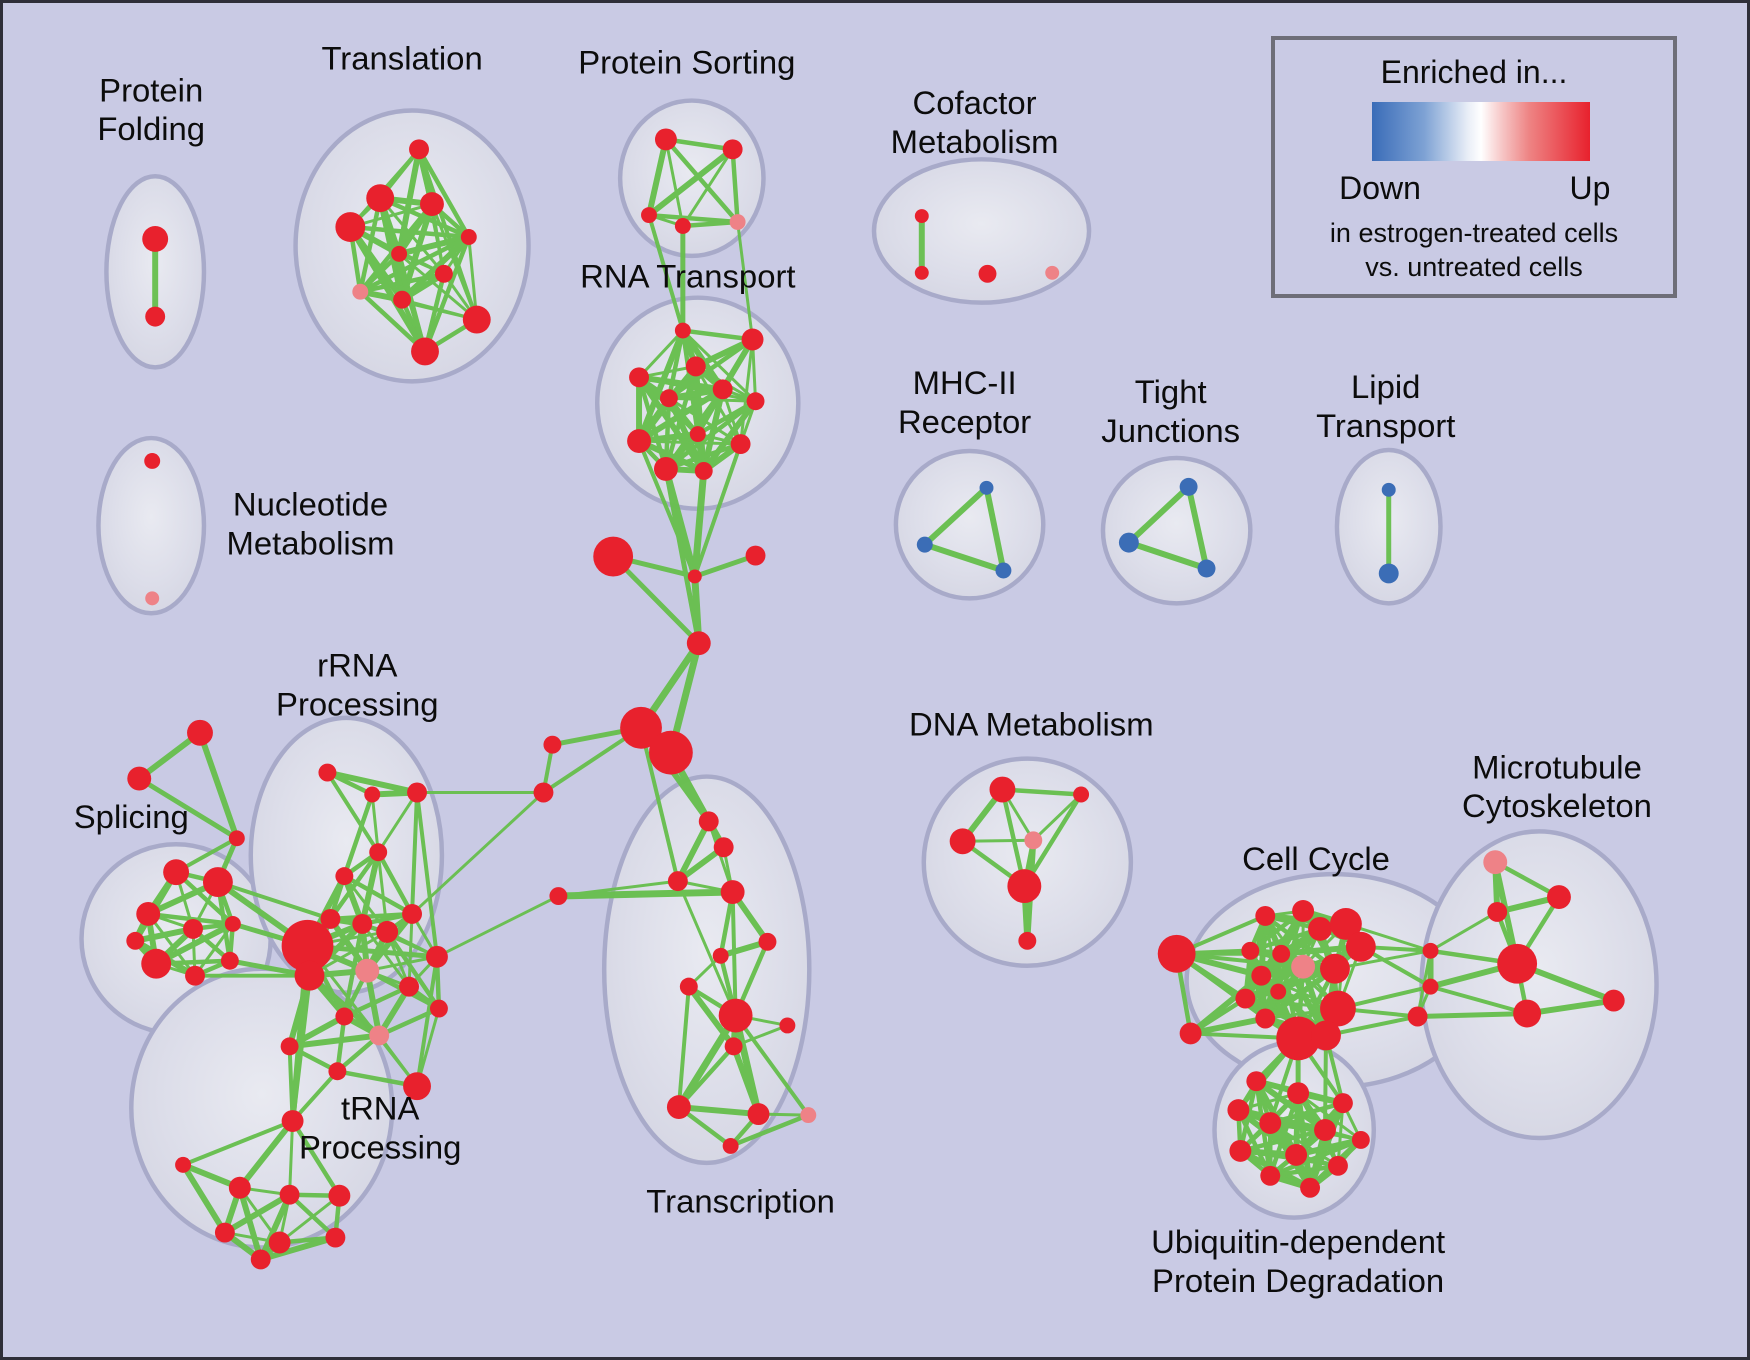 The height and width of the screenshot is (1360, 1750). Describe the element at coordinates (1031, 723) in the screenshot. I see `cluster-label-dna-metabolism: DNA Metabolism` at that location.